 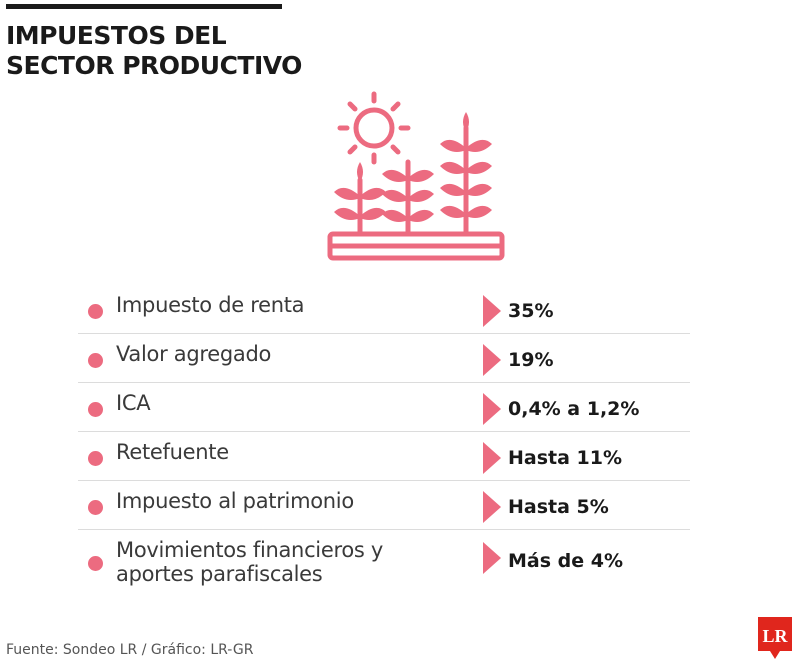 I want to click on source-note: Fuente: Sondeo LR / Gráfico: LR-GR, so click(x=130, y=650).